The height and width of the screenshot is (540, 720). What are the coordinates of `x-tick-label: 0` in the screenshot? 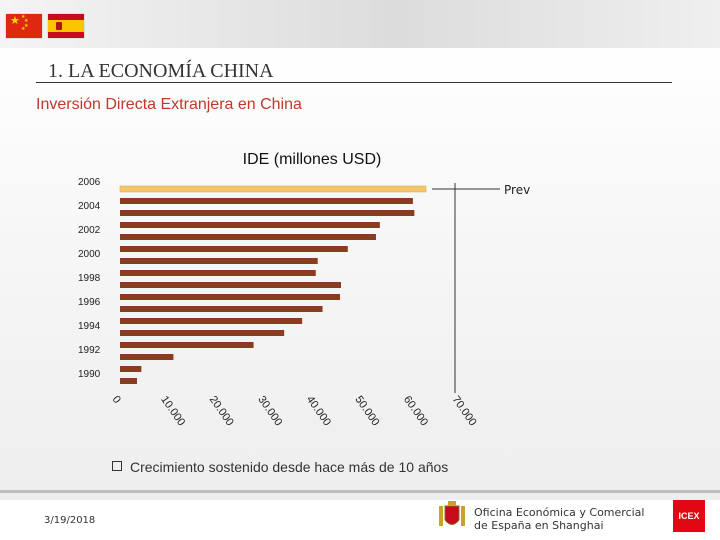 It's located at (116, 400).